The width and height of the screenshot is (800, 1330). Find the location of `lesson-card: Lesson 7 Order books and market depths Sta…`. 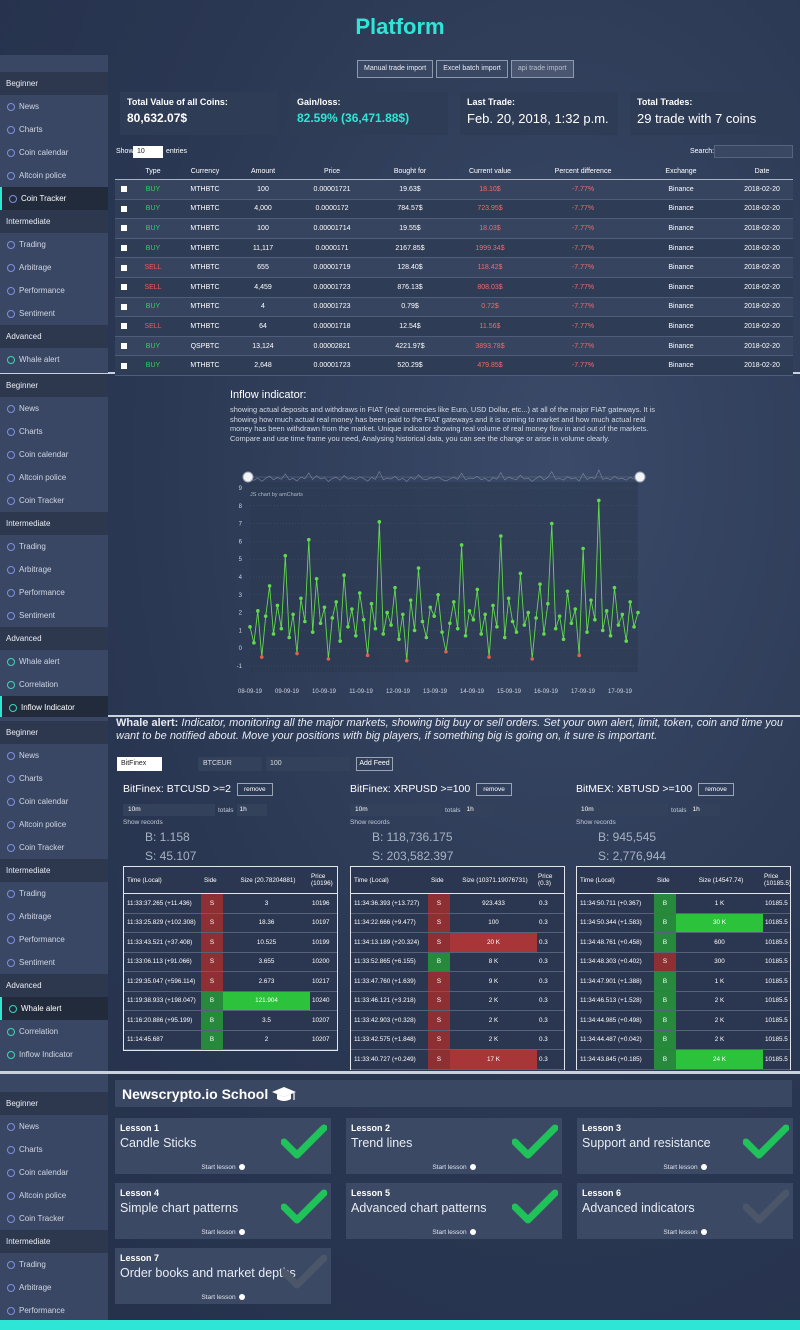

lesson-card: Lesson 7 Order books and market depths Sta… is located at coordinates (223, 1276).